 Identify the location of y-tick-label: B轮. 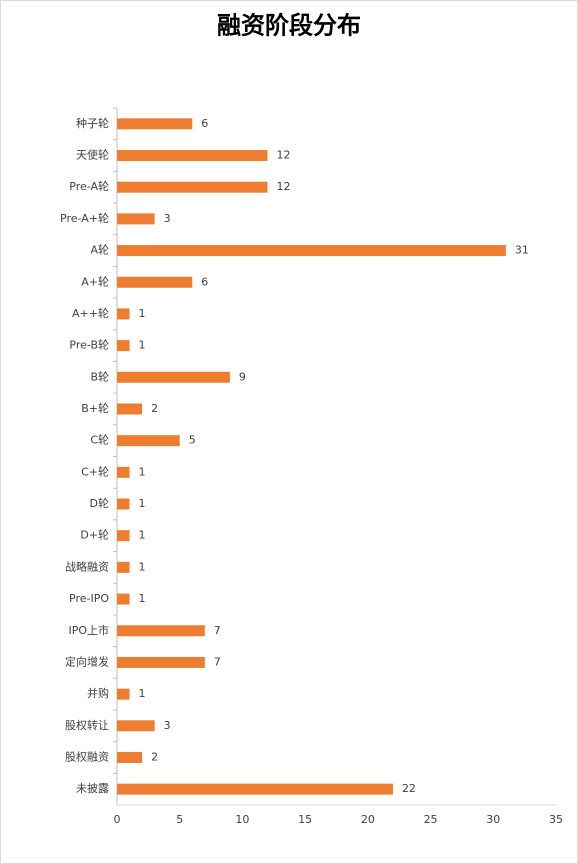
(99, 376).